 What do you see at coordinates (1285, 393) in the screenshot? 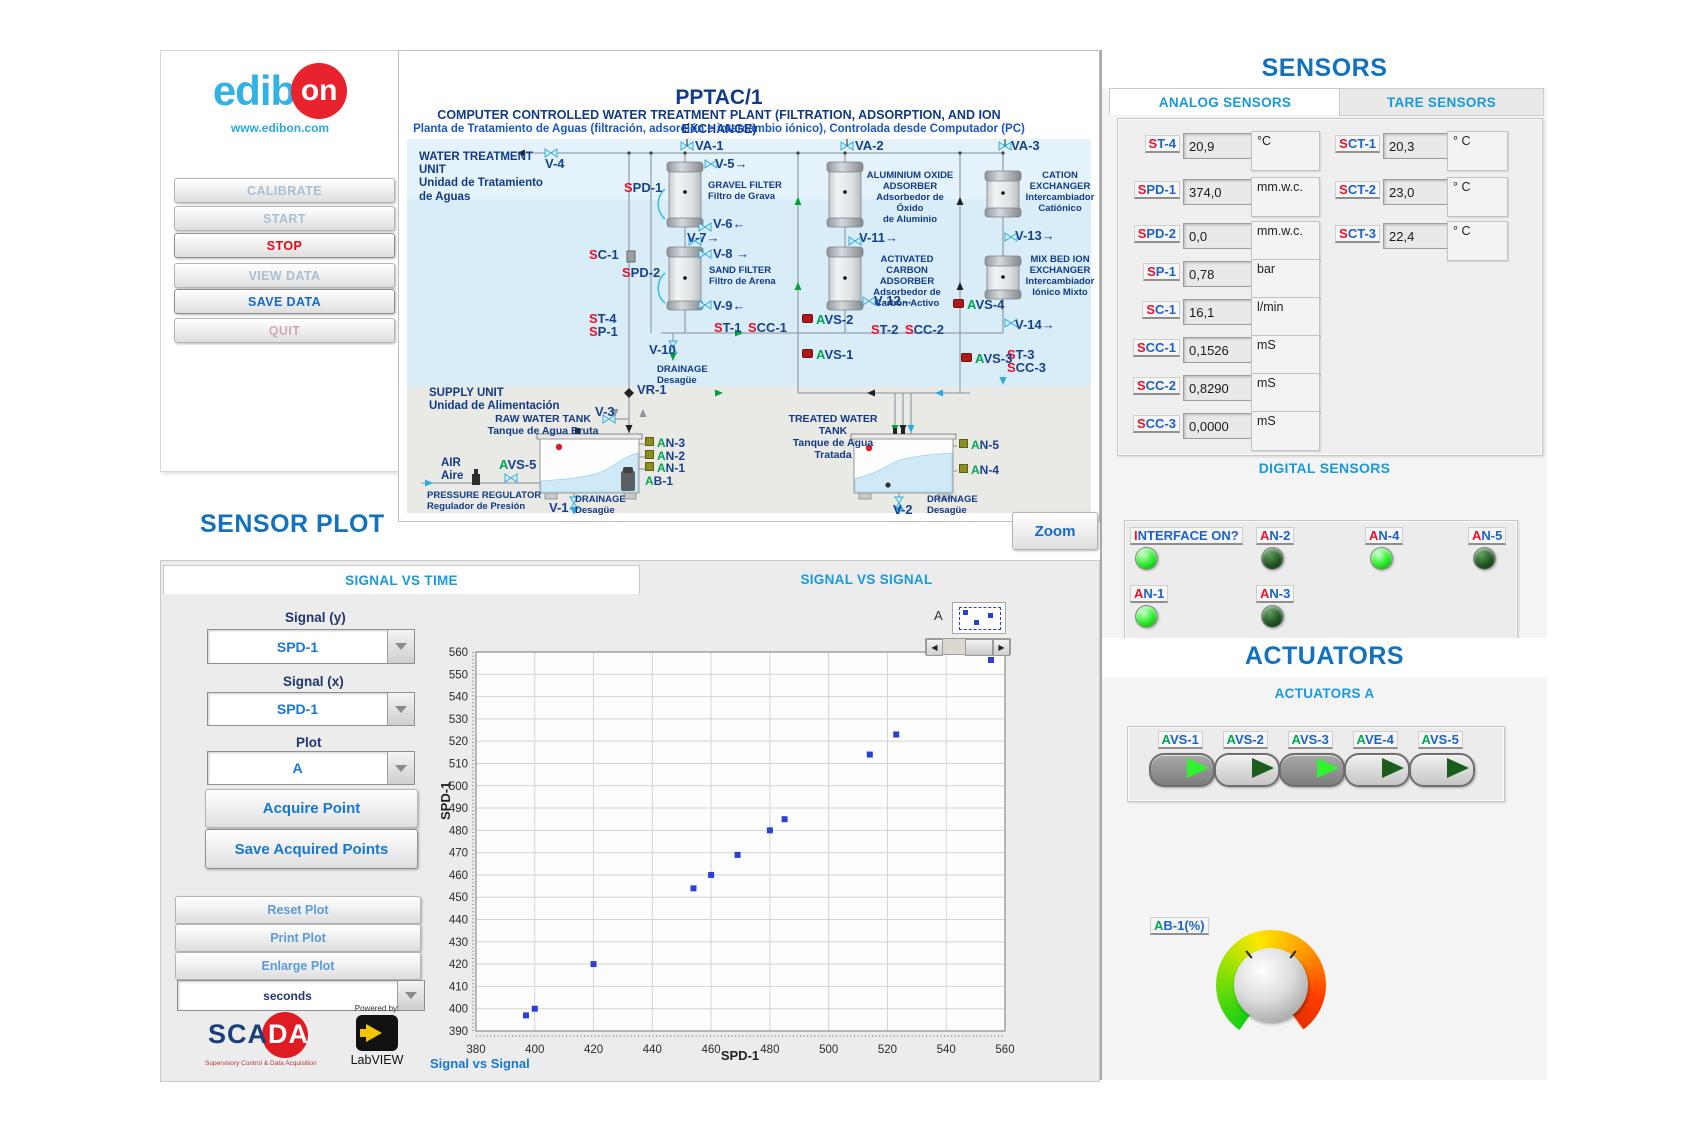
I see `sensor-unit-scc-2: mS` at bounding box center [1285, 393].